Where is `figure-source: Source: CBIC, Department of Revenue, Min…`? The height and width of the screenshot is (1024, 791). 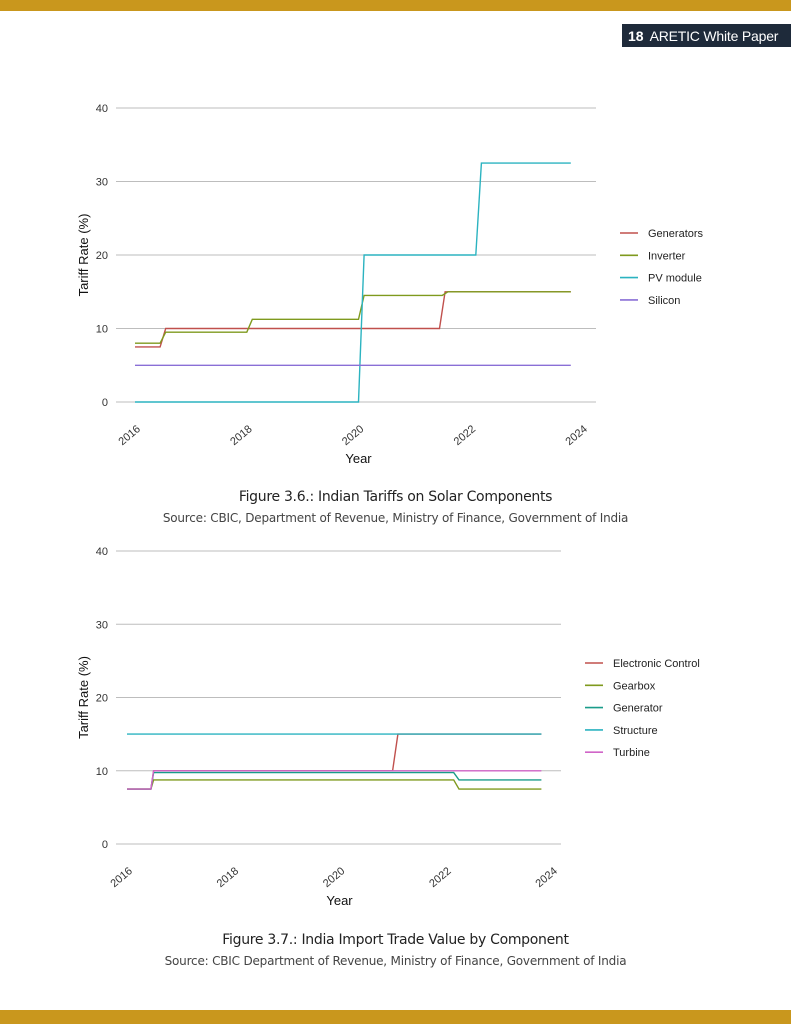 figure-source: Source: CBIC, Department of Revenue, Min… is located at coordinates (395, 518).